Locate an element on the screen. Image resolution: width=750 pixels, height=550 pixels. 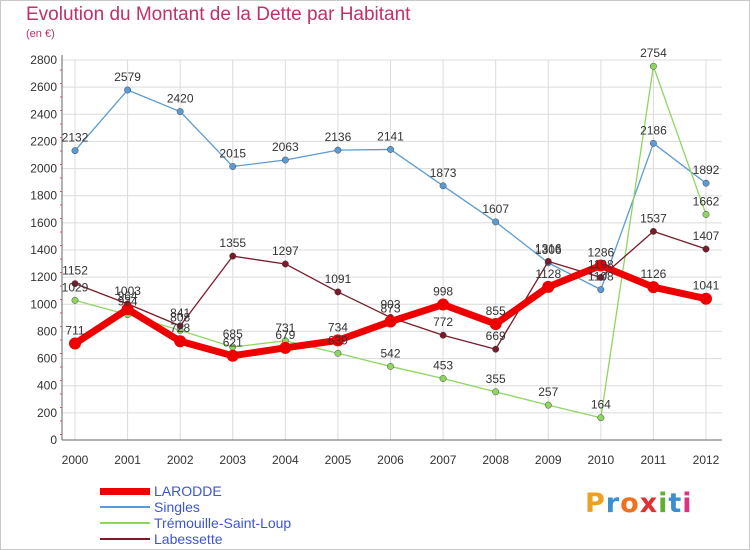
data-label: 257 is located at coordinates (548, 392).